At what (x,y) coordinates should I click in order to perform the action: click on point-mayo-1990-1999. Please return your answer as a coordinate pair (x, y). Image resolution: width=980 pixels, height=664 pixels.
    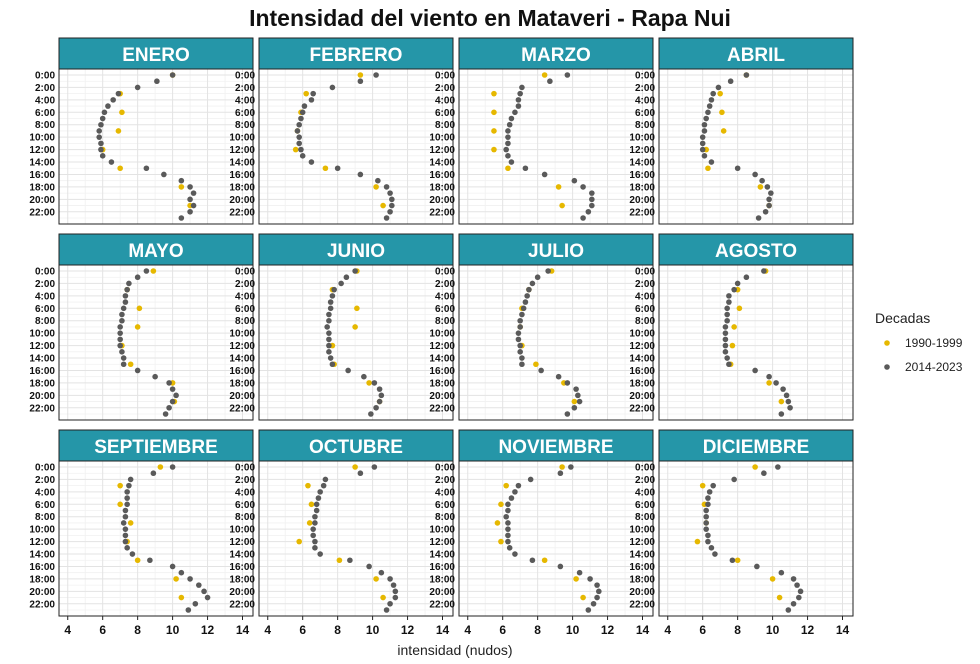
    Looking at the image, I should click on (153, 271).